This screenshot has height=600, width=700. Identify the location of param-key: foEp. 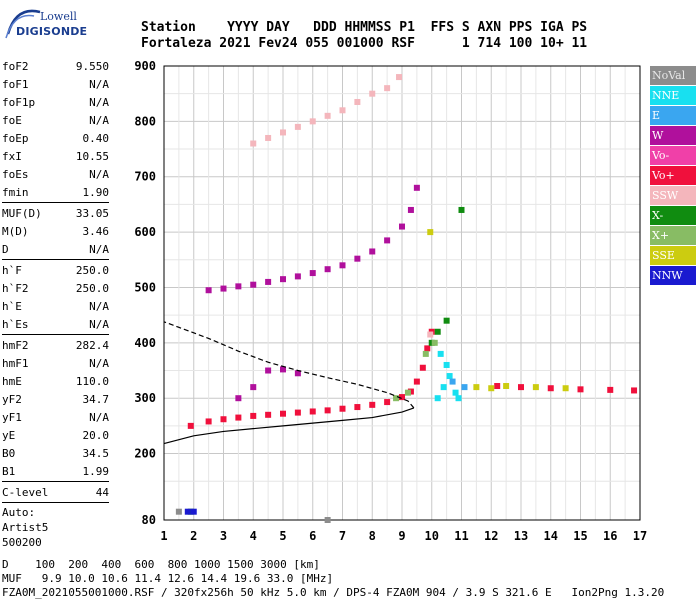
(15, 138).